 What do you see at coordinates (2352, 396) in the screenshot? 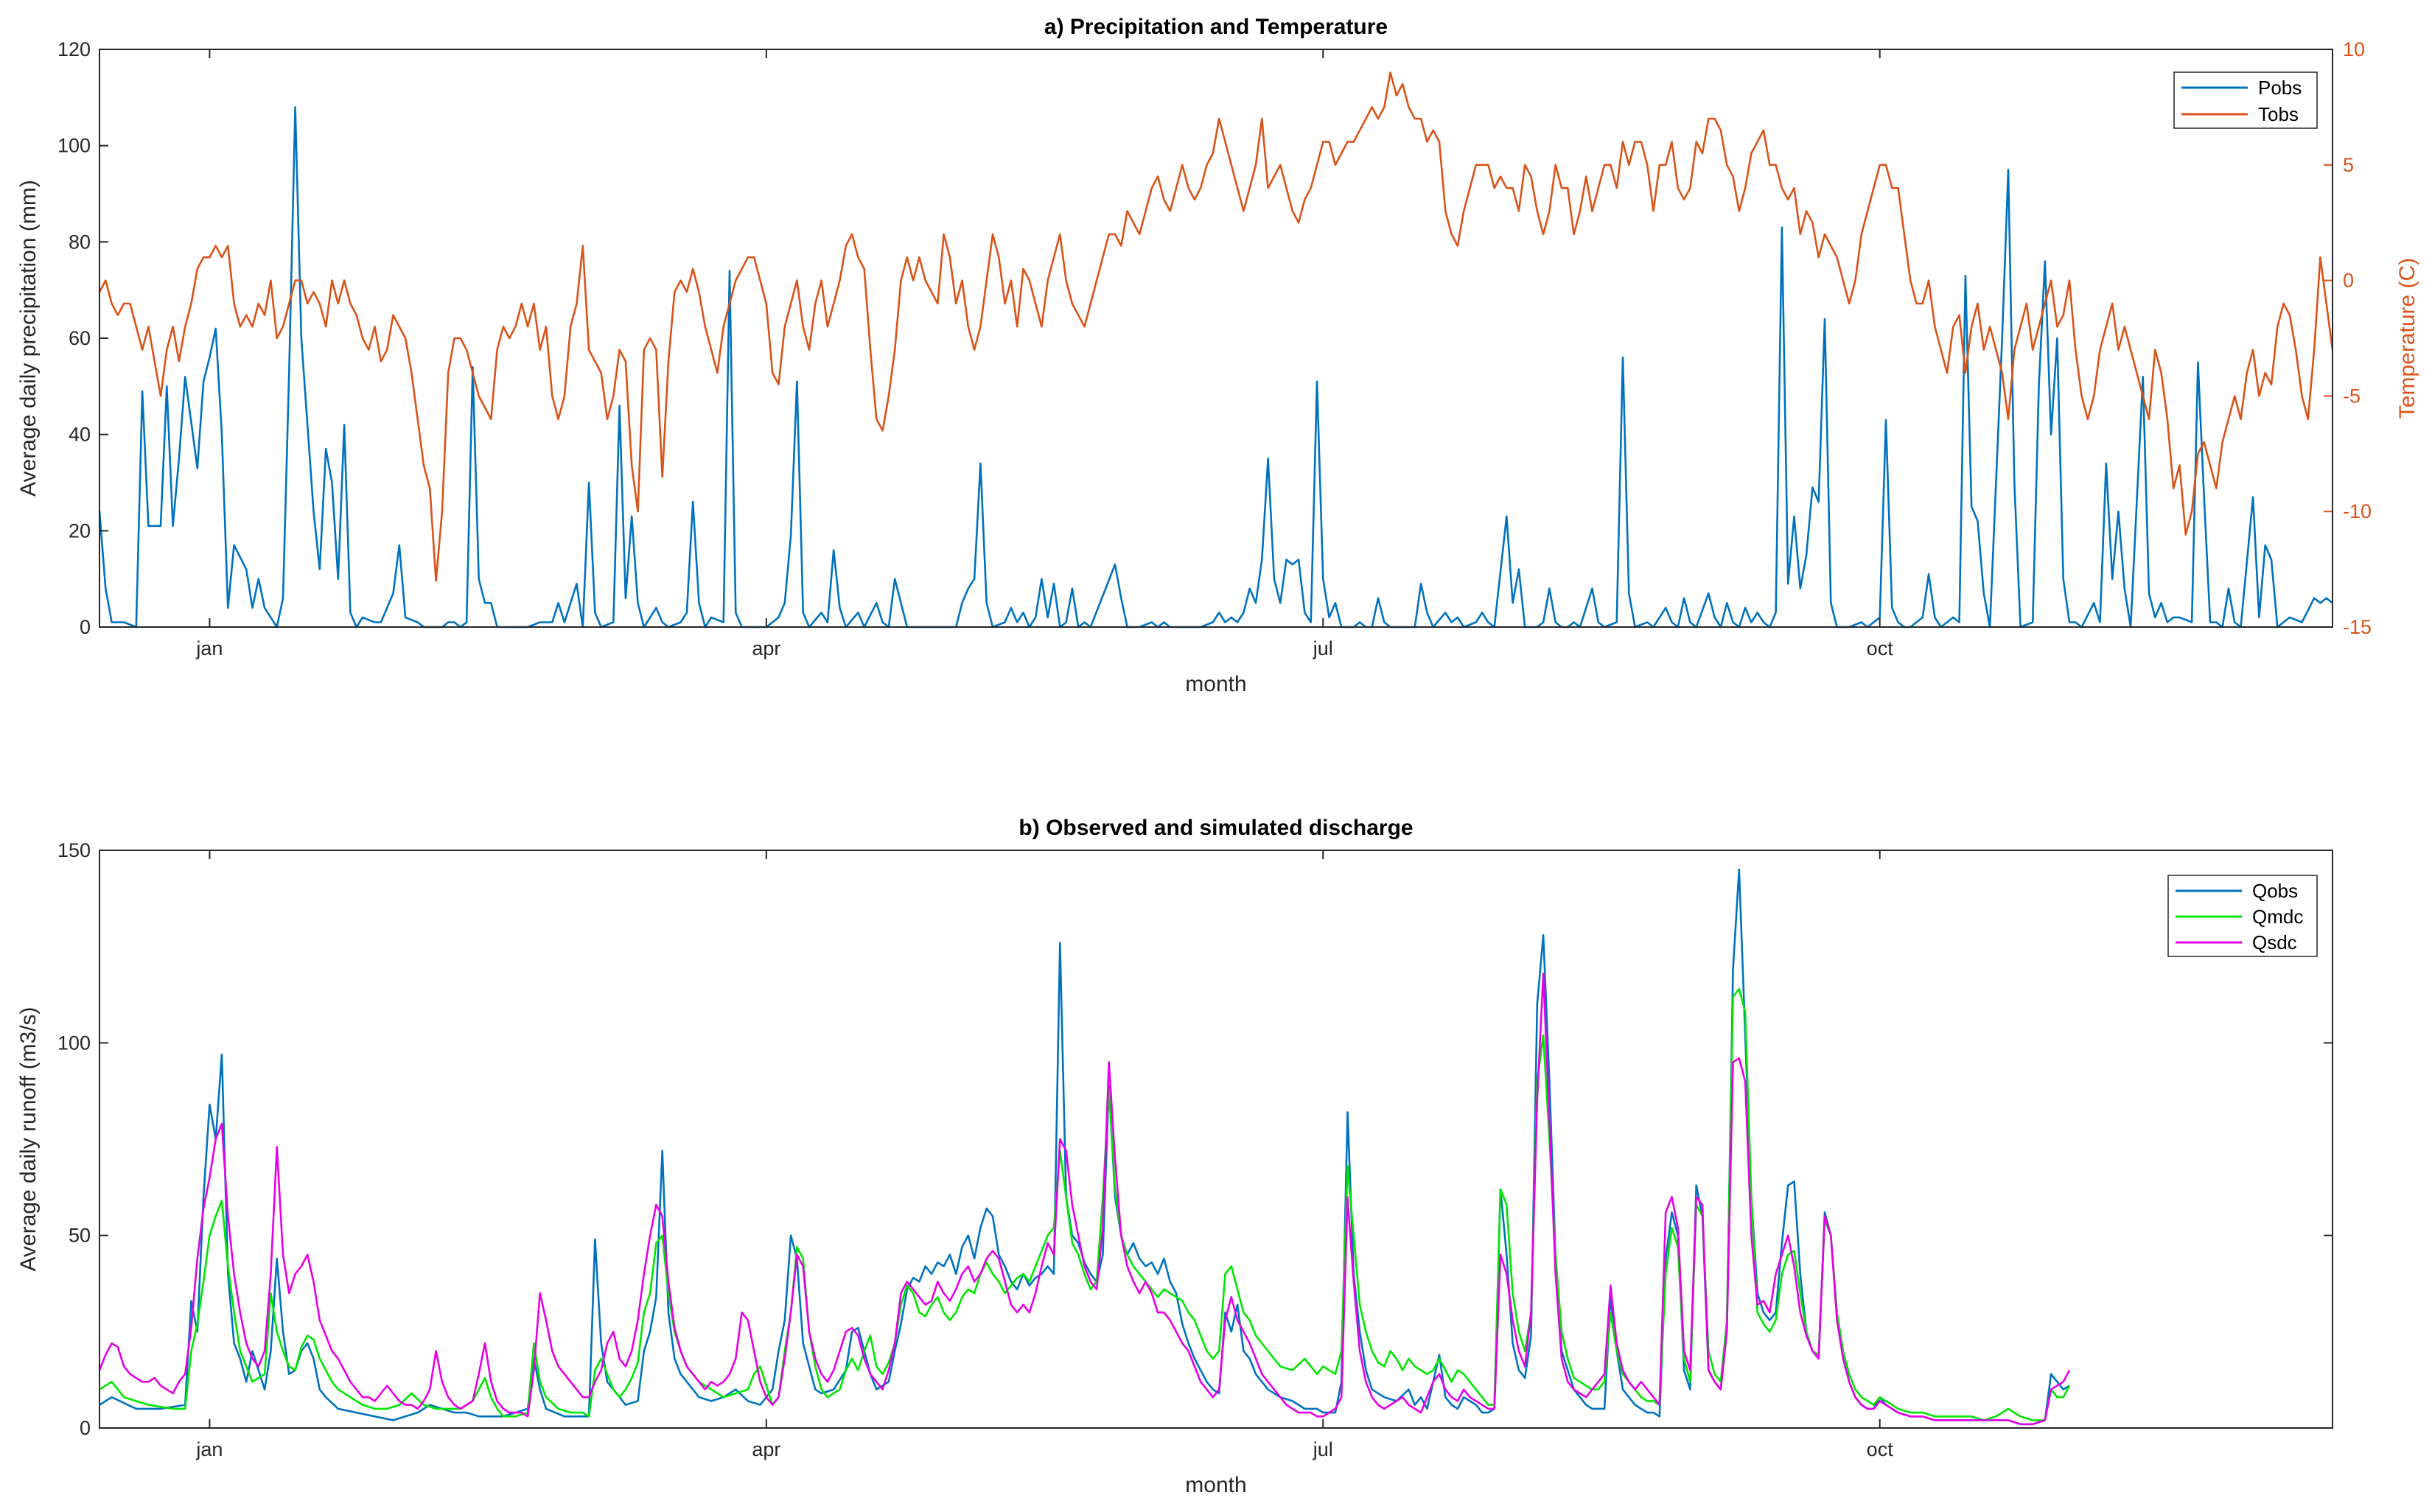
I see `y2-tick-label: -5` at bounding box center [2352, 396].